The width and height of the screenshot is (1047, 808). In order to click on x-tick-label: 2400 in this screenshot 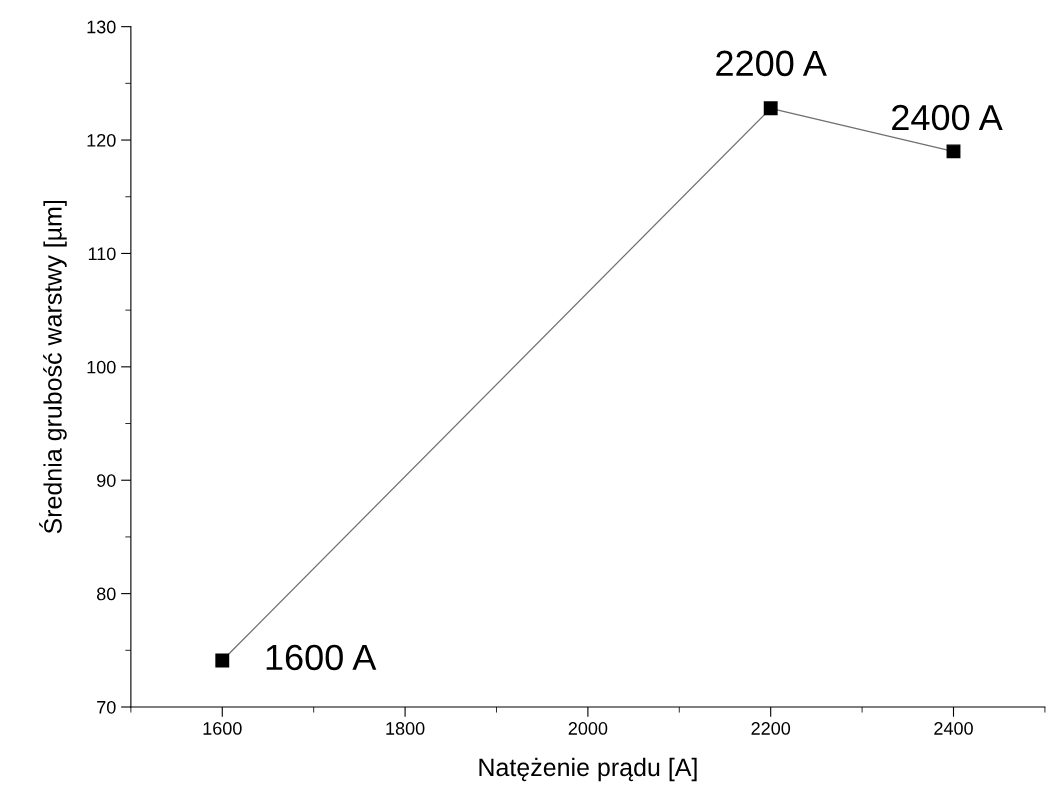, I will do `click(953, 728)`.